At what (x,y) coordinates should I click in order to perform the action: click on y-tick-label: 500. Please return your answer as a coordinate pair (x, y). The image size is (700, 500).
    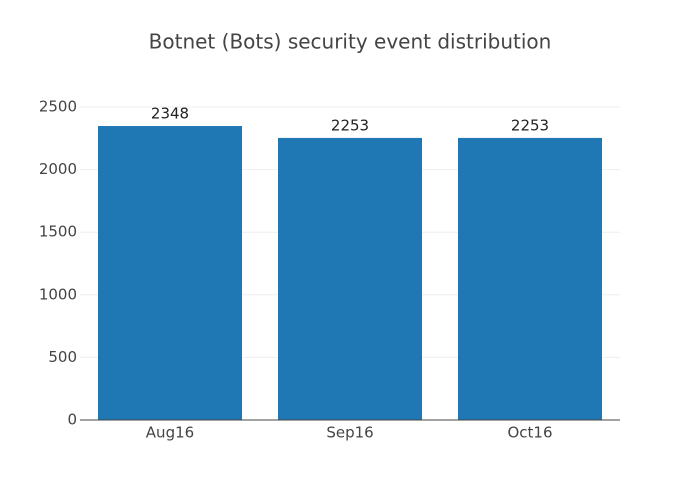
    Looking at the image, I should click on (62, 357).